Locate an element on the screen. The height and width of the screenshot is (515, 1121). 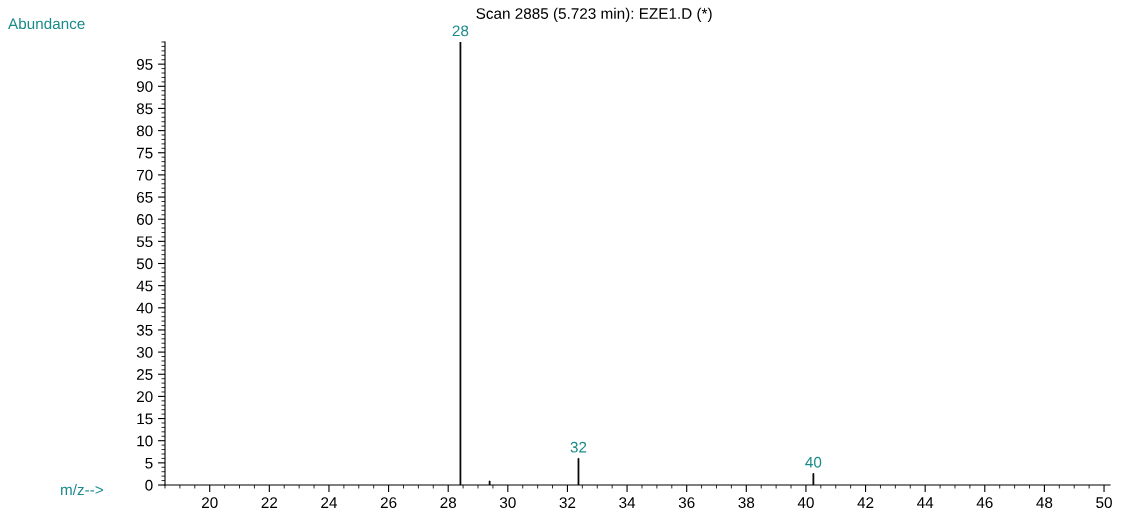
x-tick-label: 38 is located at coordinates (746, 503).